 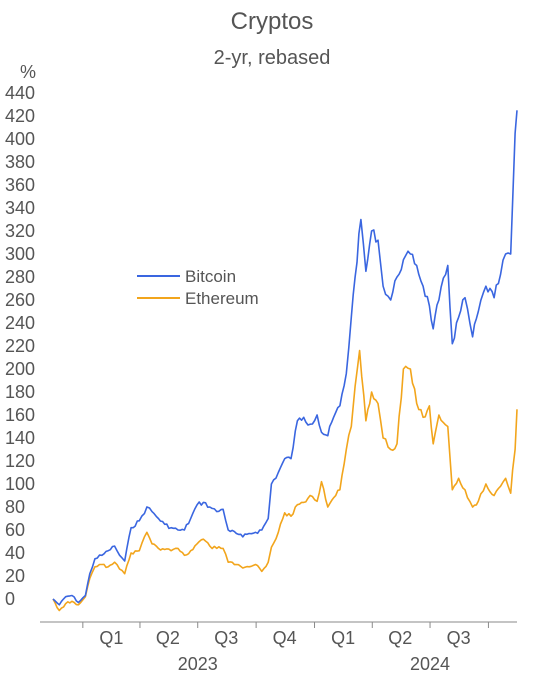 What do you see at coordinates (222, 298) in the screenshot?
I see `legend-label: Ethereum` at bounding box center [222, 298].